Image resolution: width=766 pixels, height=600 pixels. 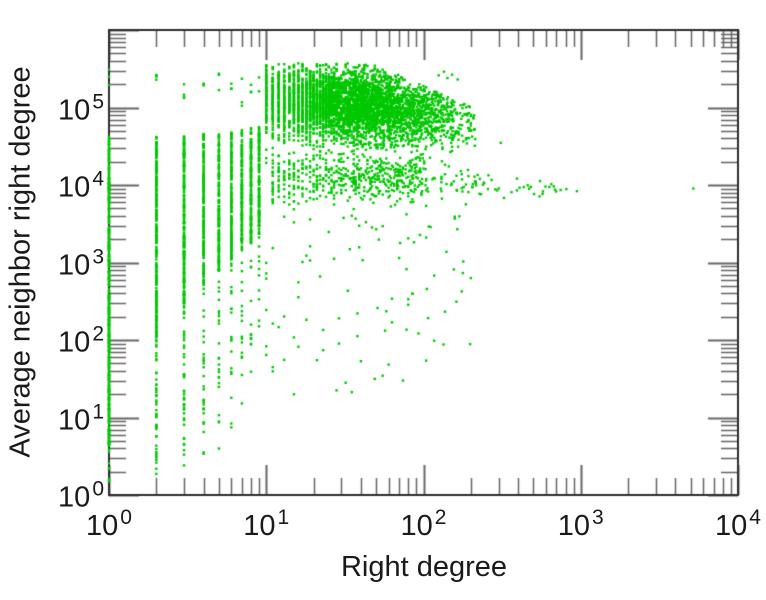 What do you see at coordinates (52, 341) in the screenshot?
I see `y-tick-label: 102` at bounding box center [52, 341].